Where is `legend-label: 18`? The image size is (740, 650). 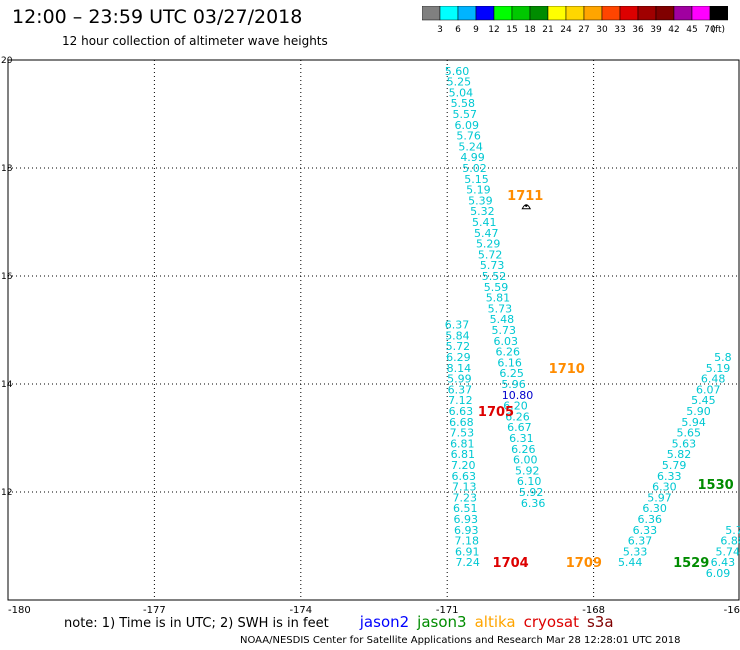 legend-label: 18 is located at coordinates (530, 30).